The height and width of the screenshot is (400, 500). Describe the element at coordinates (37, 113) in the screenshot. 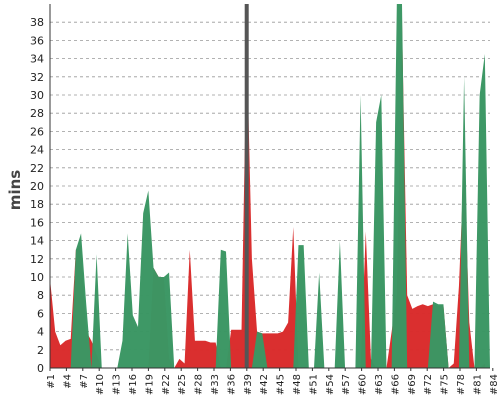

I see `y-tick-label: 28` at that location.